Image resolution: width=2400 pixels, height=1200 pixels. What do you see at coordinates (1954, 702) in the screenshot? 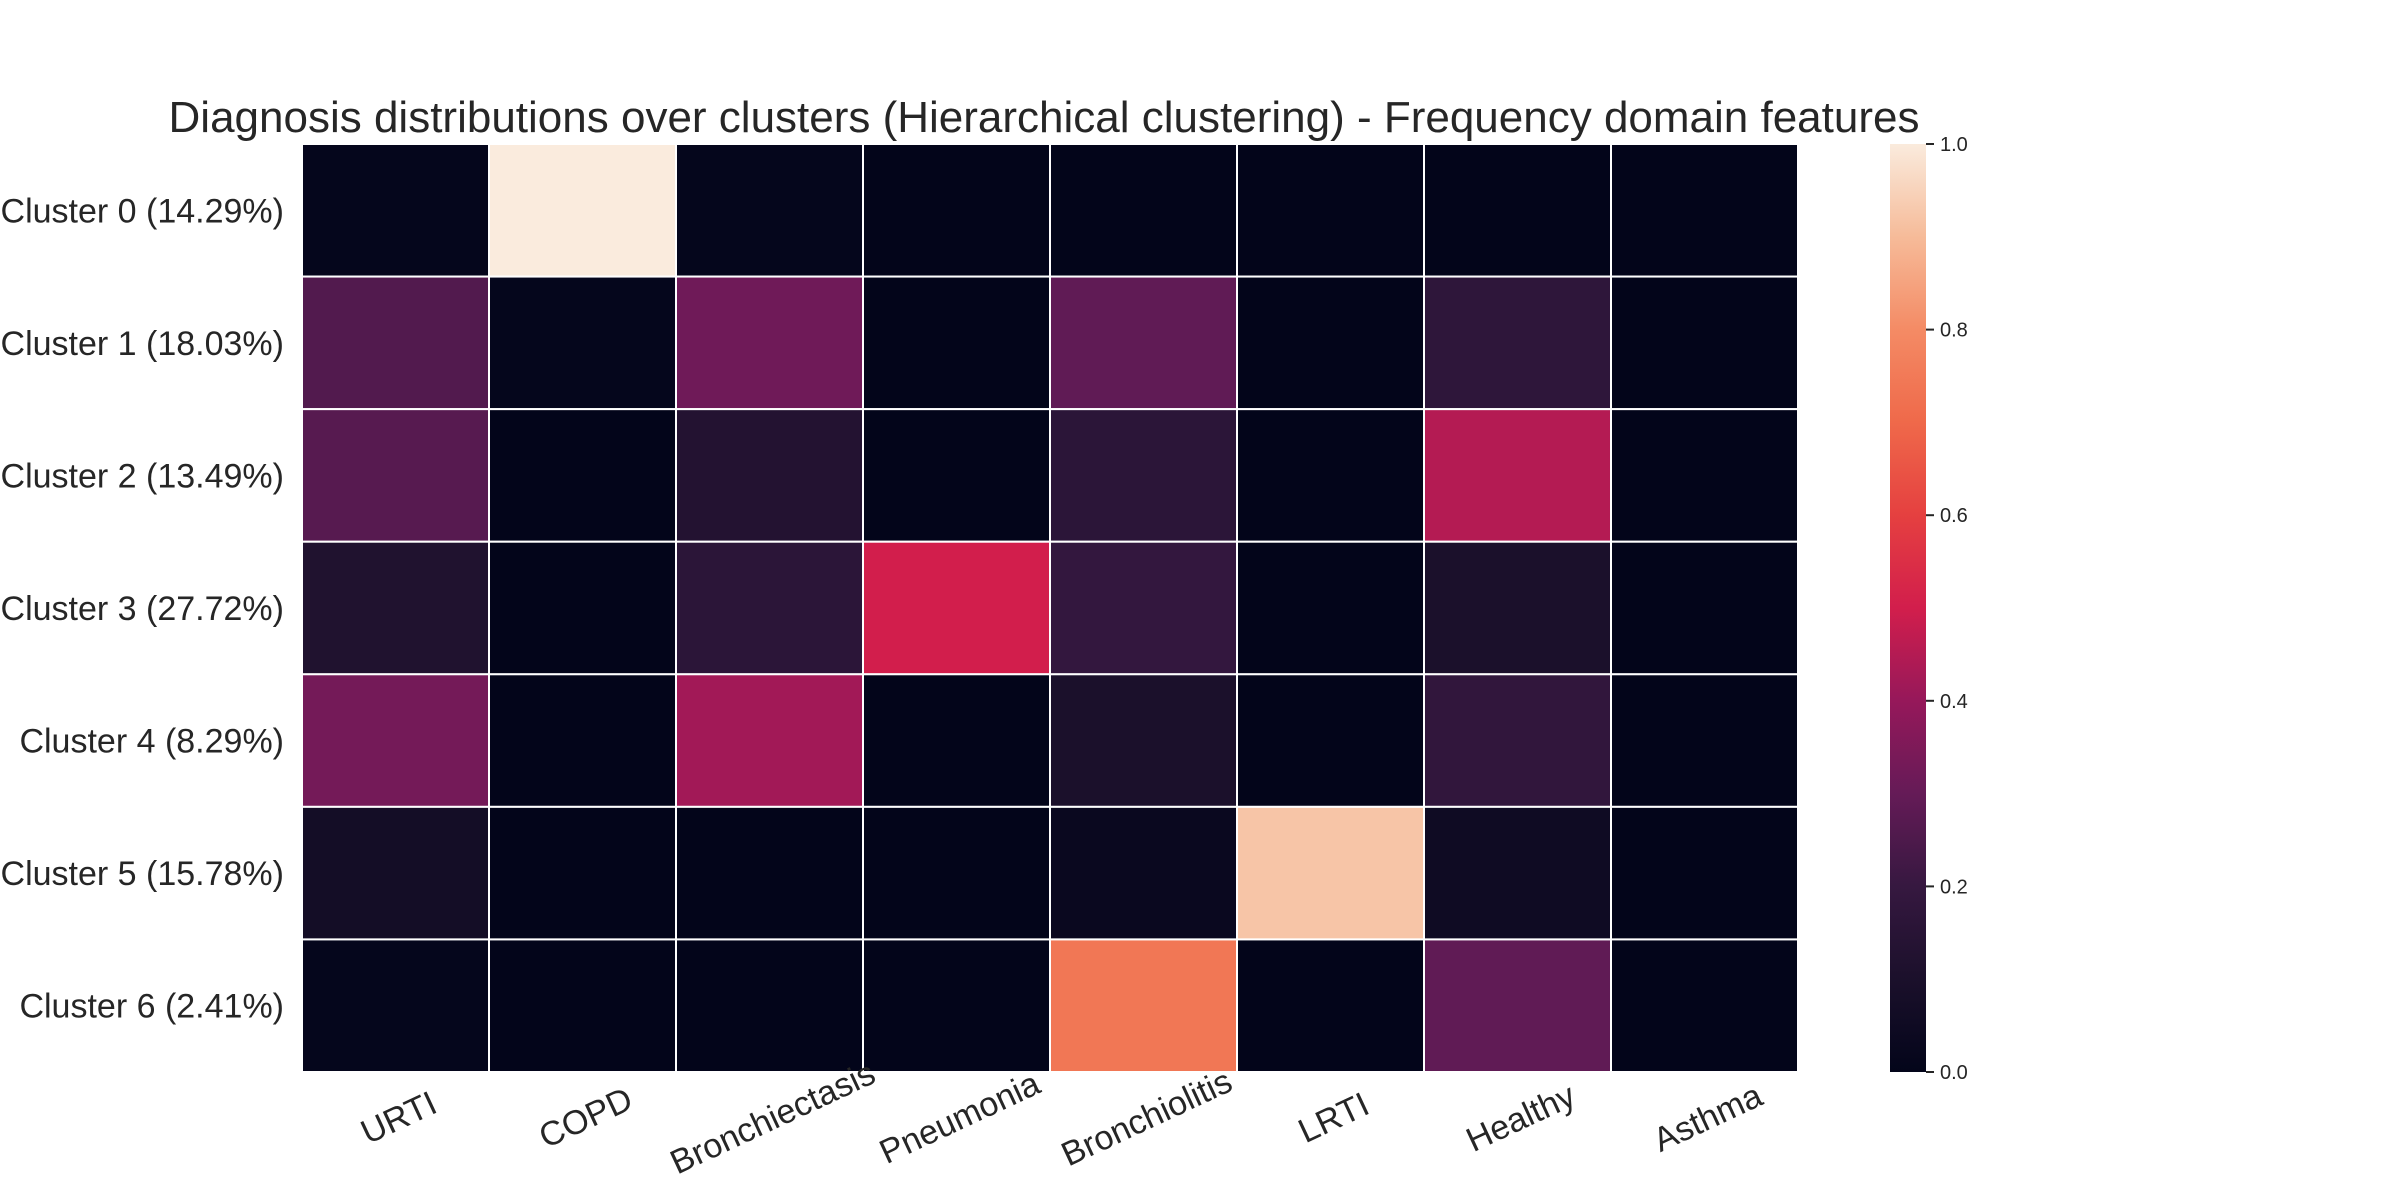
I see `colorbar-tick-label: 0.4` at bounding box center [1954, 702].